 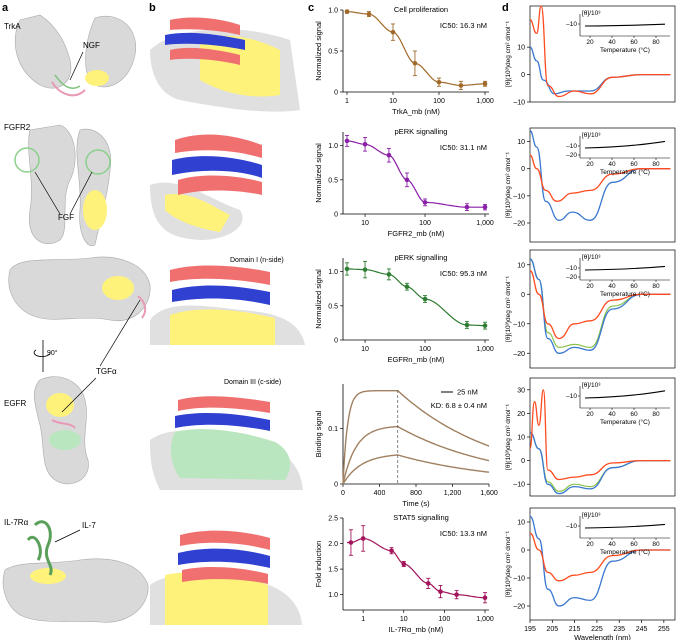 What do you see at coordinates (634, 414) in the screenshot?
I see `inset-x-tick-label: 60` at bounding box center [634, 414].